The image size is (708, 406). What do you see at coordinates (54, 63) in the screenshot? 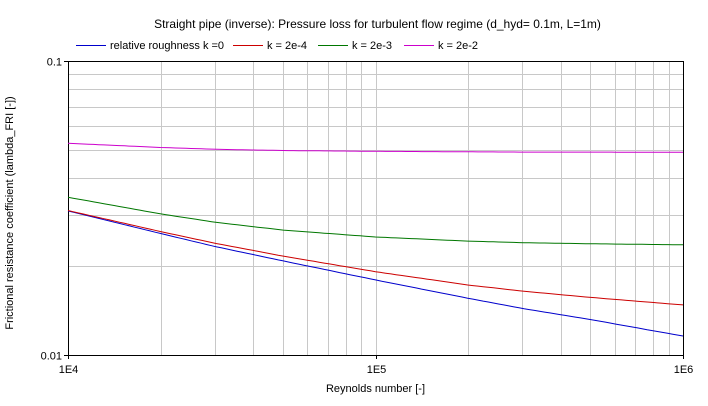
I see `y-tick-label: 0.1` at bounding box center [54, 63].